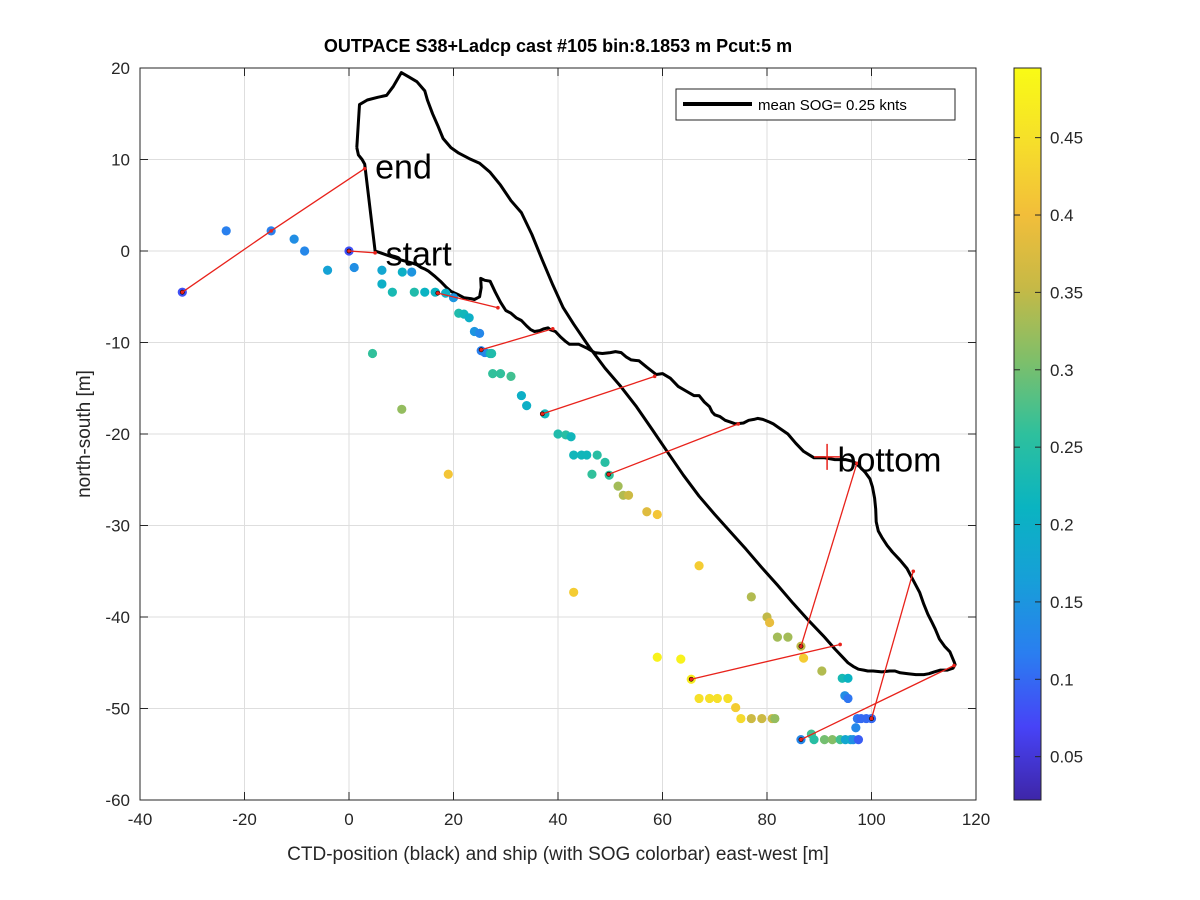  I want to click on colorbar, so click(1027, 434).